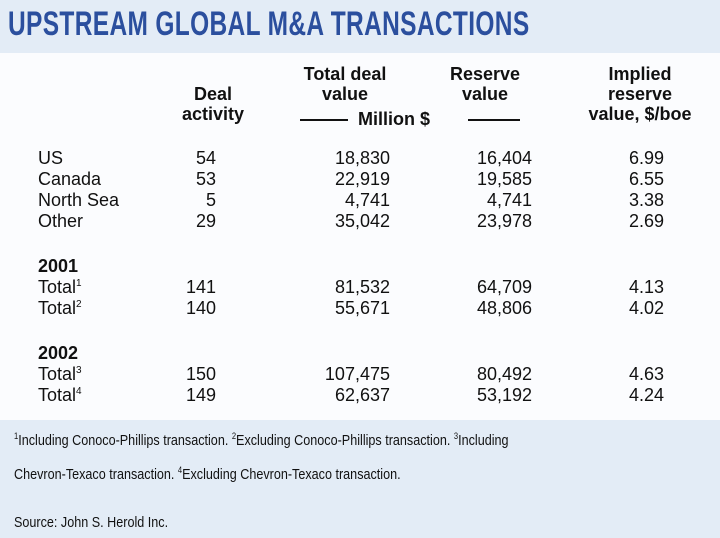 The height and width of the screenshot is (538, 720). What do you see at coordinates (640, 74) in the screenshot?
I see `header-implied-line1: Implied` at bounding box center [640, 74].